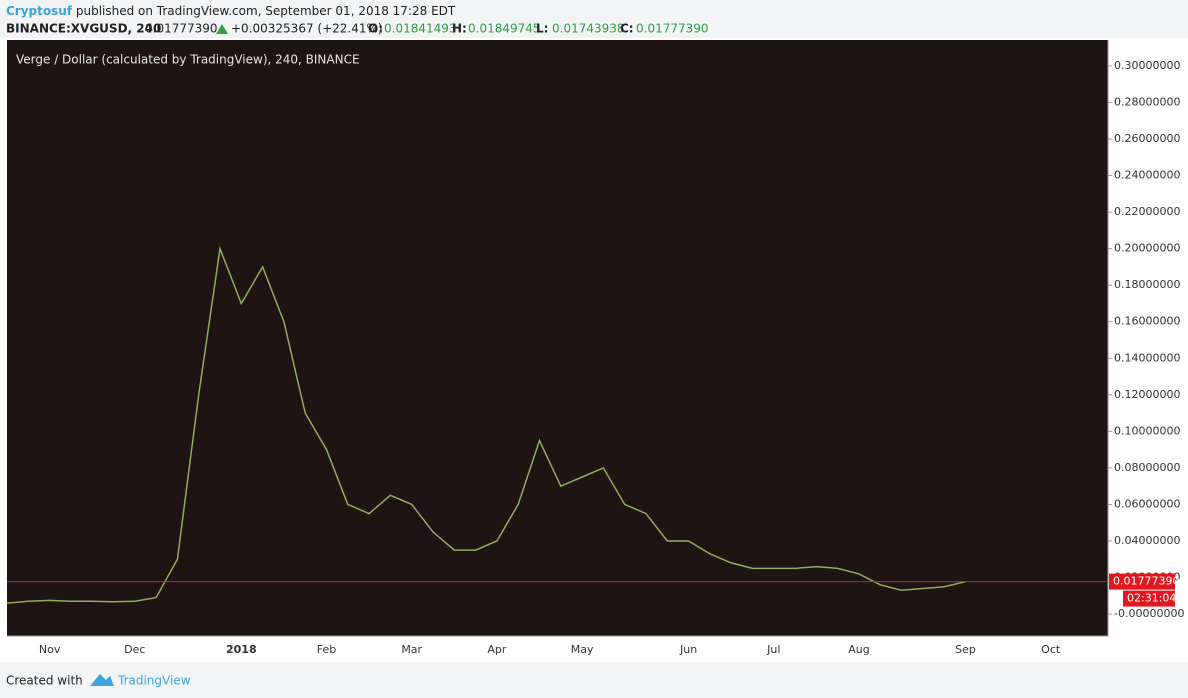  I want to click on x-tick-label: Sep, so click(965, 649).